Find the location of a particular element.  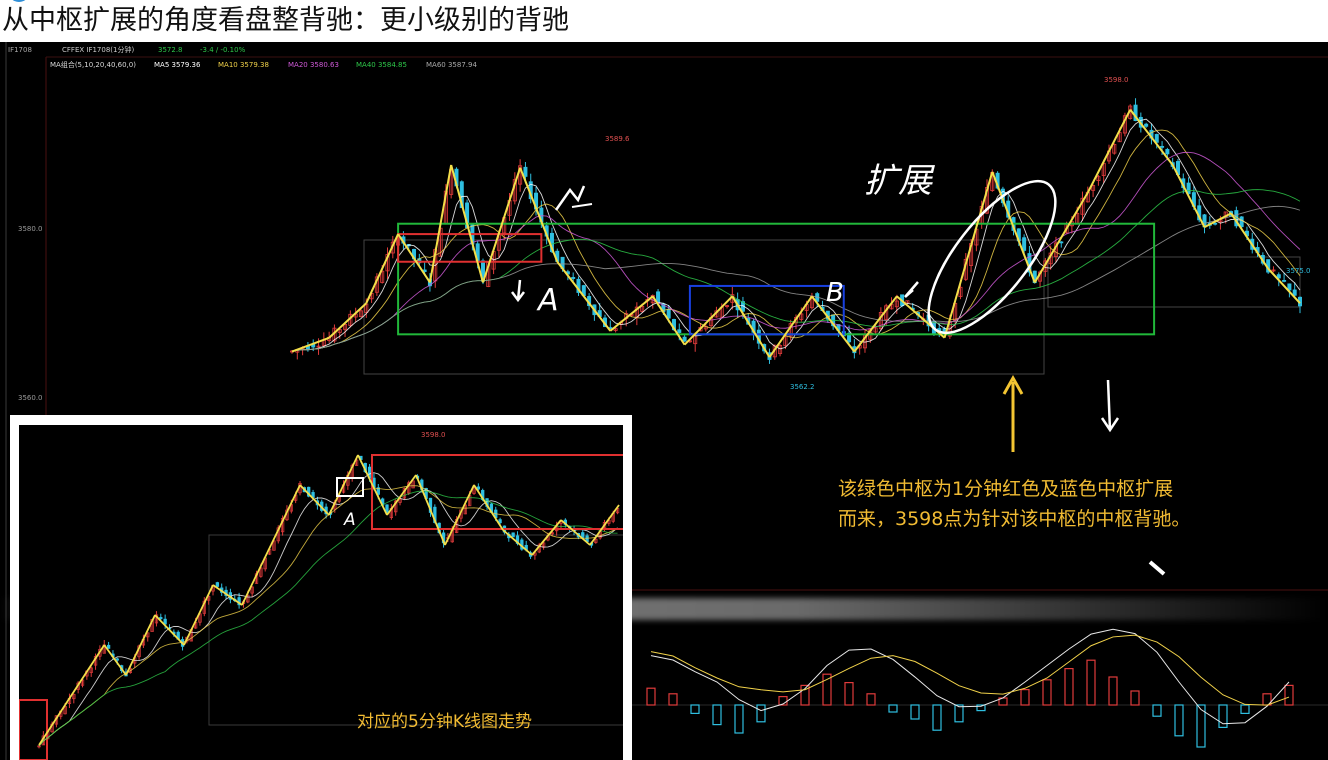

hud-ma60: MA60 3587.94 is located at coordinates (451, 65).